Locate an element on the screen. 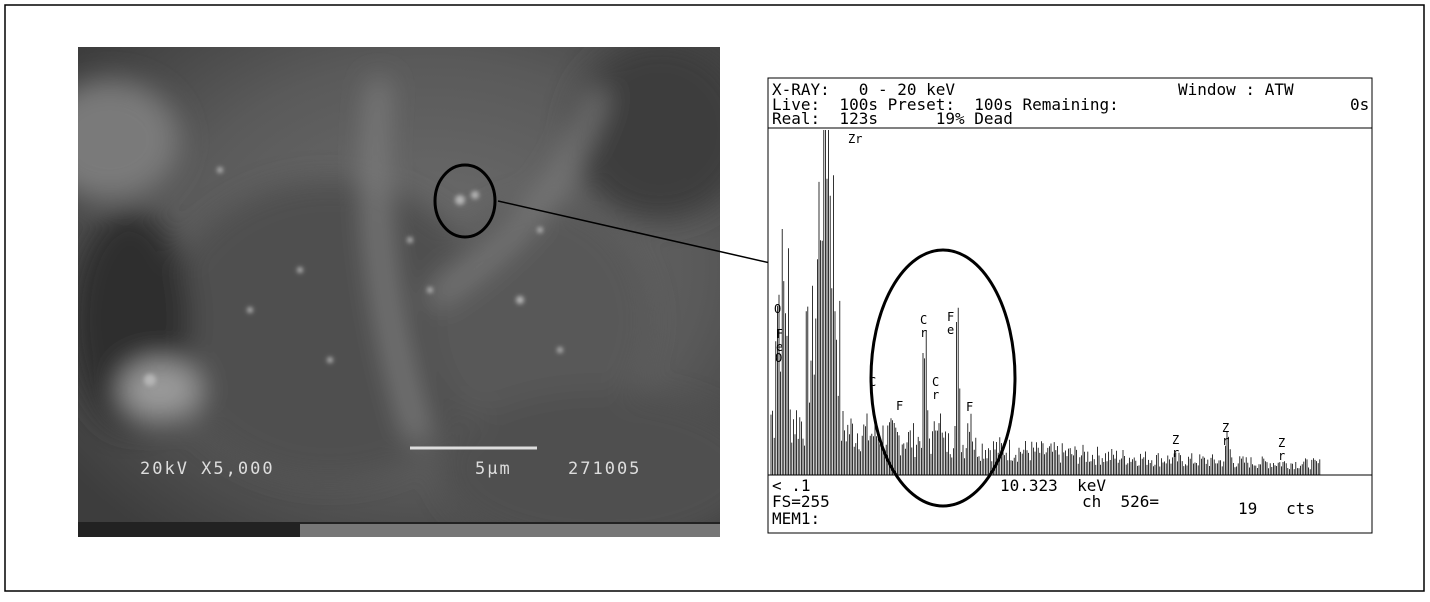  spectrum-footer: ch 526= is located at coordinates (1120, 501).